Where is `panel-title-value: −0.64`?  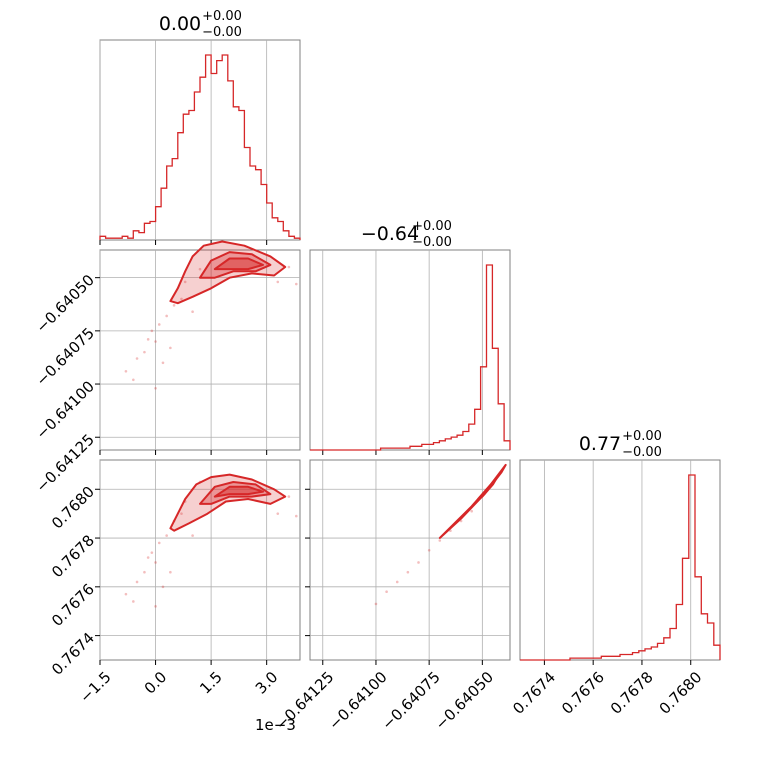 panel-title-value: −0.64 is located at coordinates (390, 234).